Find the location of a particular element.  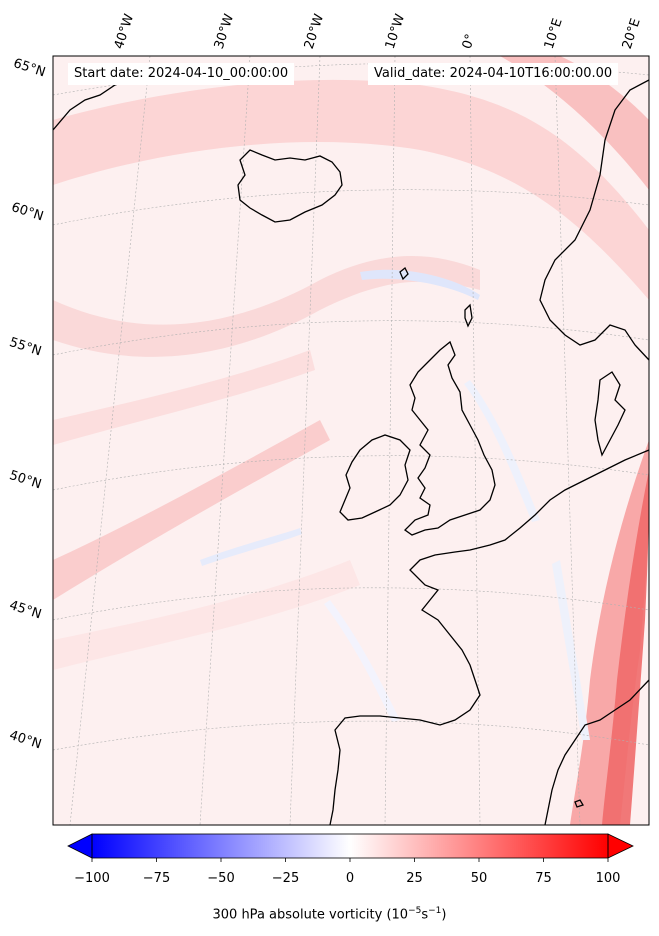

colorbar is located at coordinates (350, 847).